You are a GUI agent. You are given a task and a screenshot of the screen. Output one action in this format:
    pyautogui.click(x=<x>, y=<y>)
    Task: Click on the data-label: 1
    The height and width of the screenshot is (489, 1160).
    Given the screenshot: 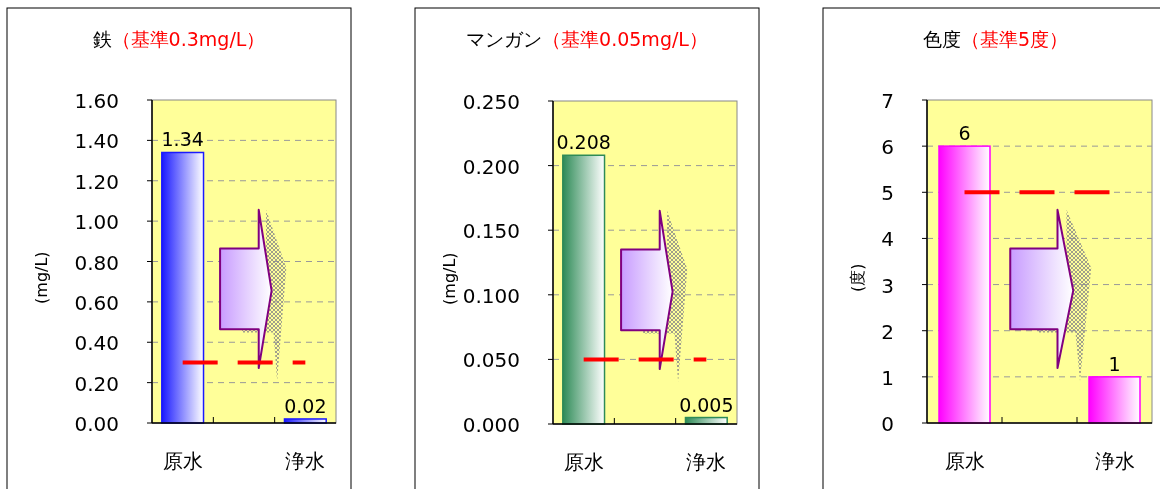 What is the action you would take?
    pyautogui.click(x=1114, y=363)
    